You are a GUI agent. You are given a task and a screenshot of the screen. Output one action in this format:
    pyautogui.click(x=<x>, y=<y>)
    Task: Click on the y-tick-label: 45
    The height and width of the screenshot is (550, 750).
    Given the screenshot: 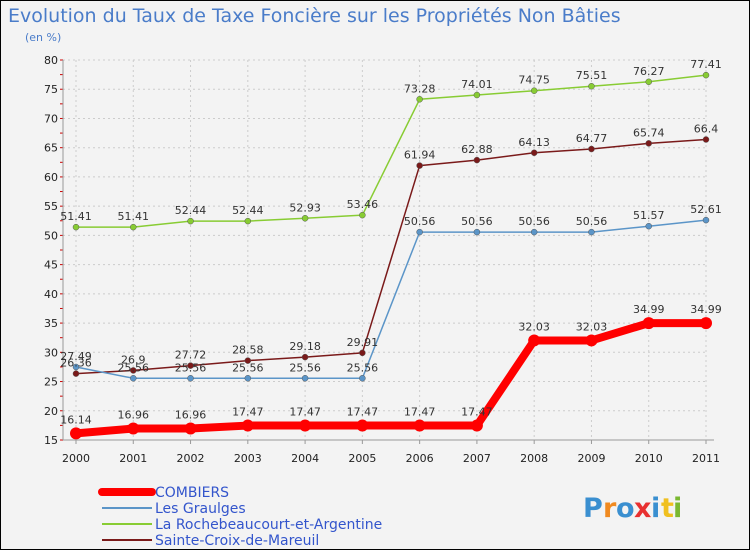 What is the action you would take?
    pyautogui.click(x=51, y=265)
    